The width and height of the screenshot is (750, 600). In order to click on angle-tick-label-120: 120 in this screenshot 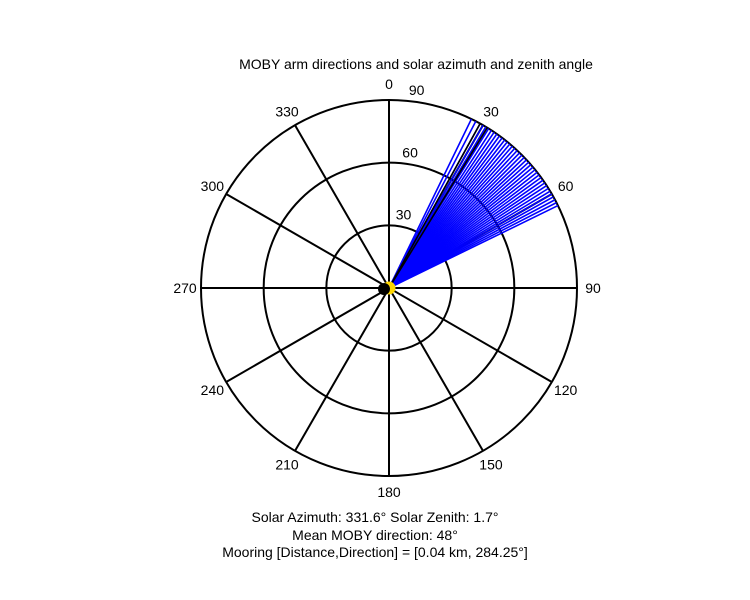, I will do `click(566, 390)`.